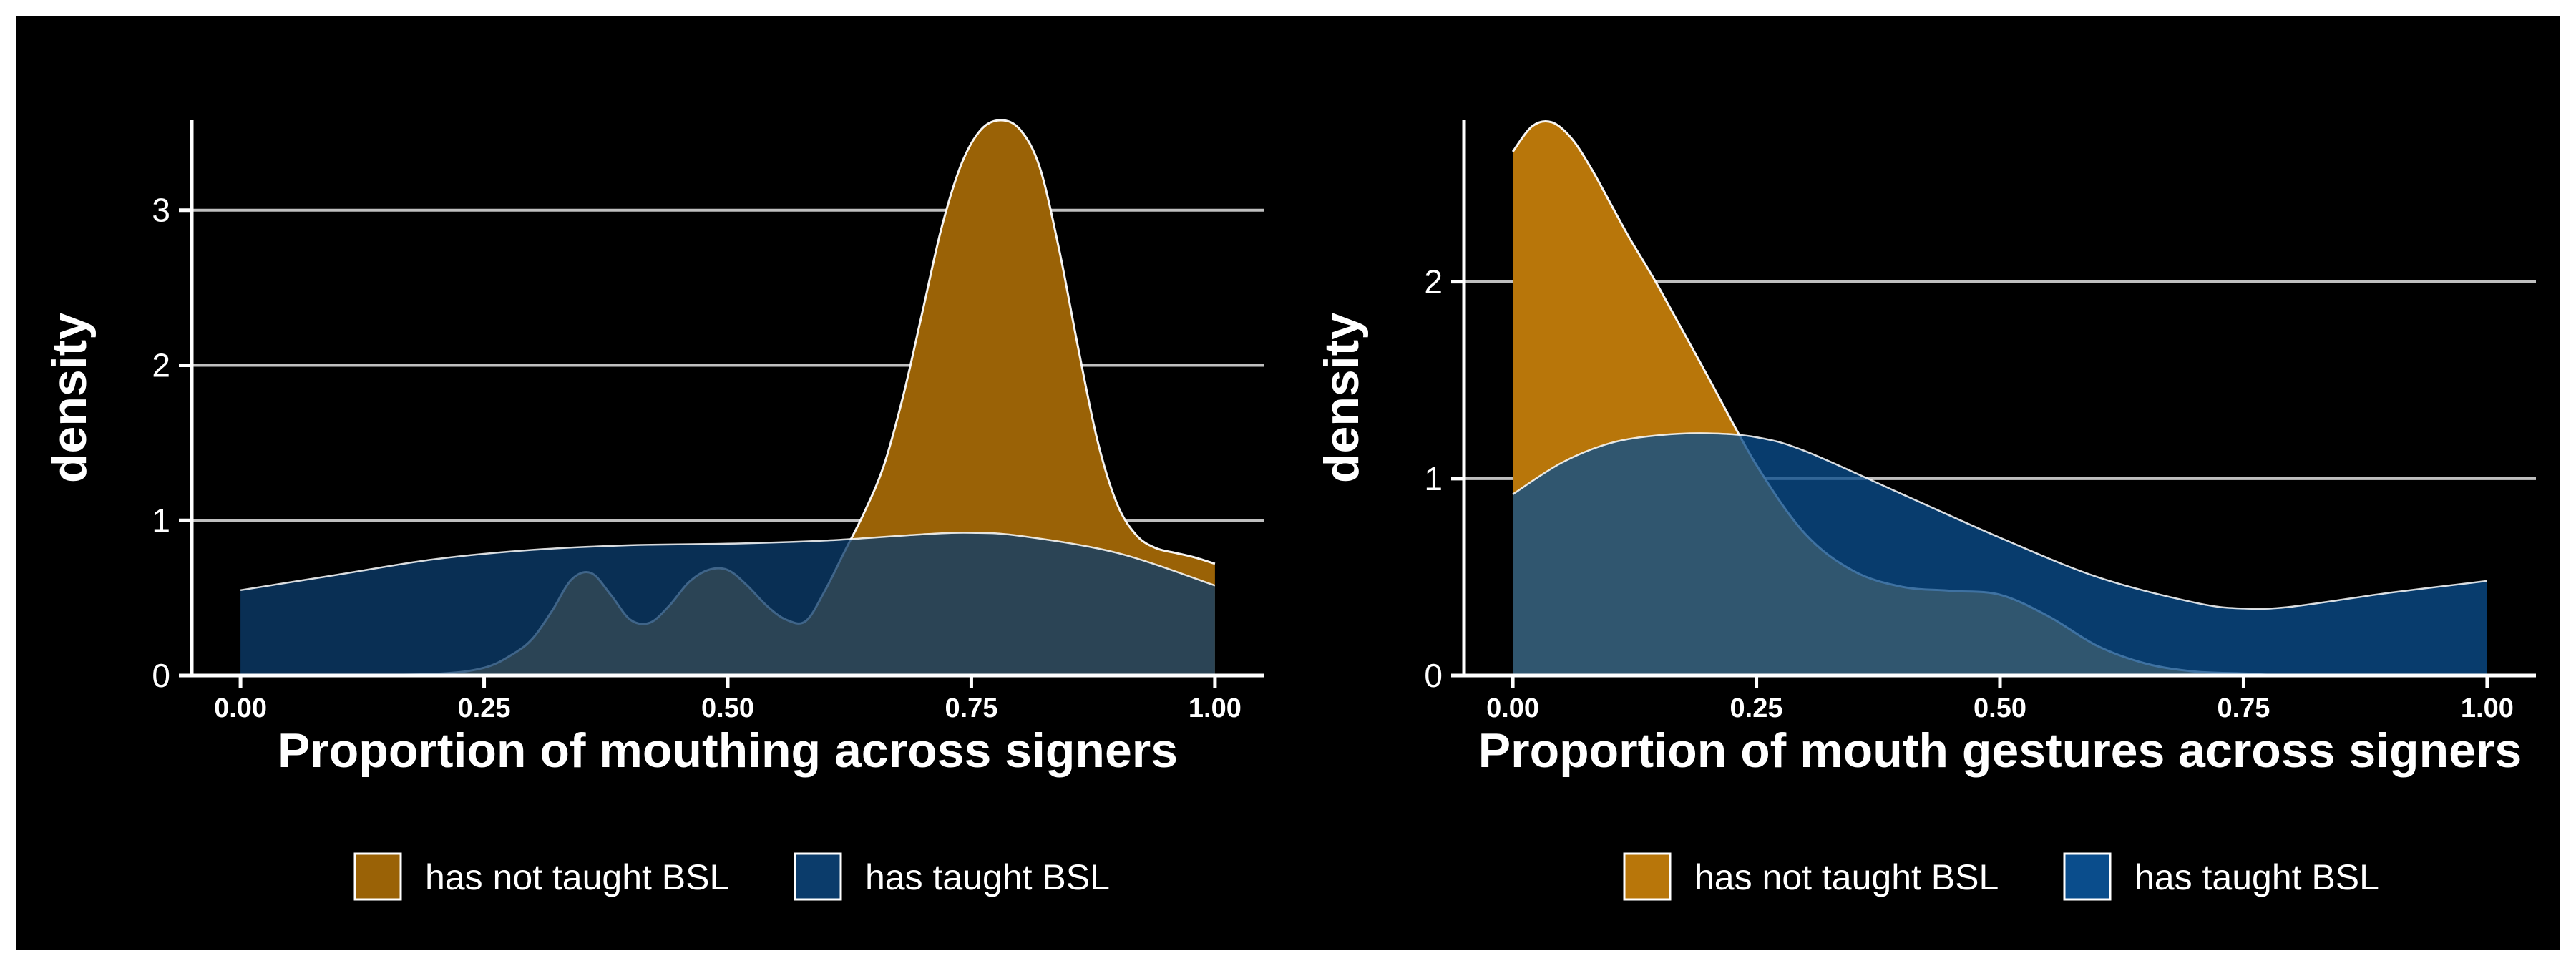 Image resolution: width=2576 pixels, height=966 pixels. Describe the element at coordinates (161, 210) in the screenshot. I see `y-tick-label: 3` at that location.